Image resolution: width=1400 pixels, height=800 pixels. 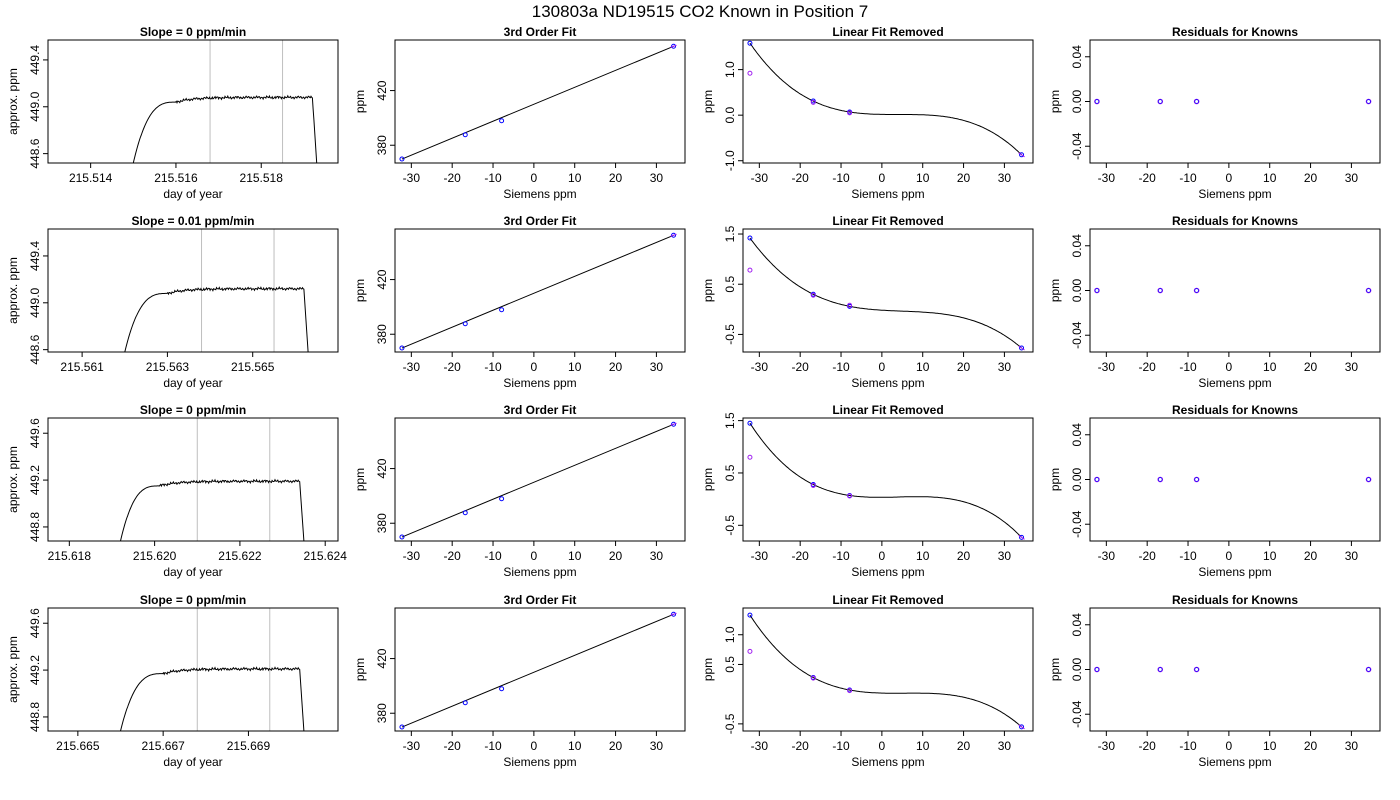 What do you see at coordinates (730, 634) in the screenshot?
I see `y-tick-label: 1.0` at bounding box center [730, 634].